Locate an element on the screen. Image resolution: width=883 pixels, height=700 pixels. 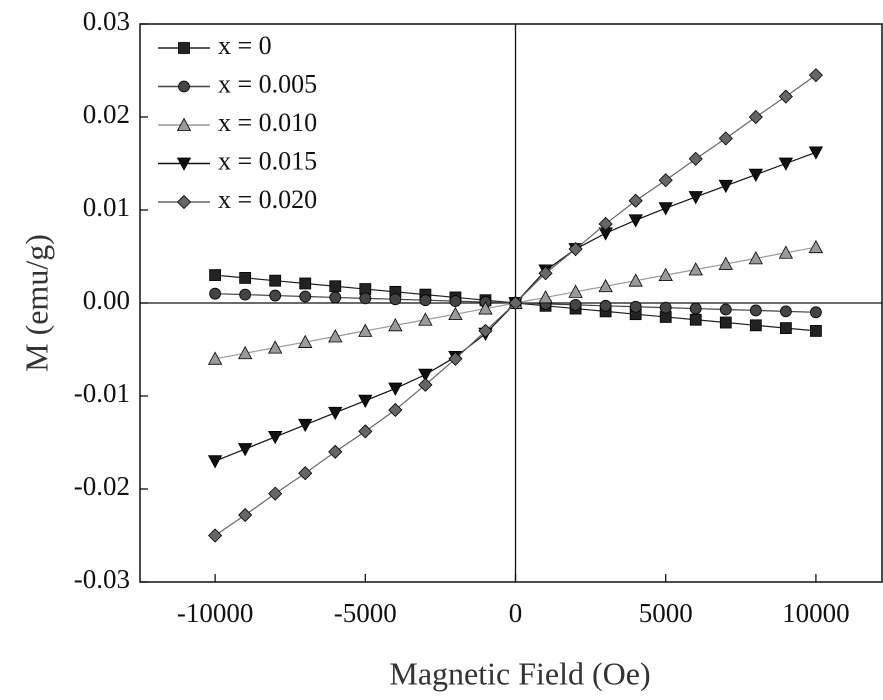
legend-label: x = 0 is located at coordinates (245, 45).